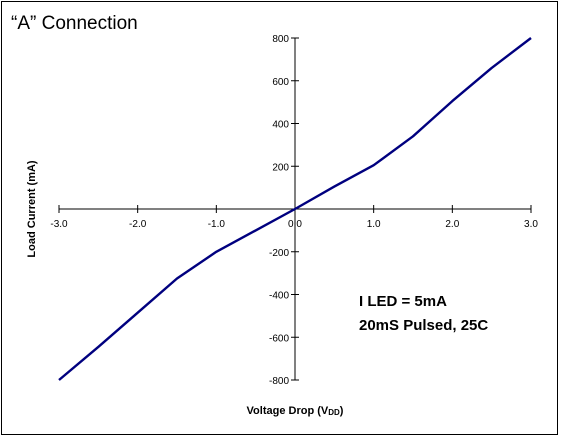 The image size is (562, 438). Describe the element at coordinates (374, 224) in the screenshot. I see `x-tick-label: 1.0` at that location.